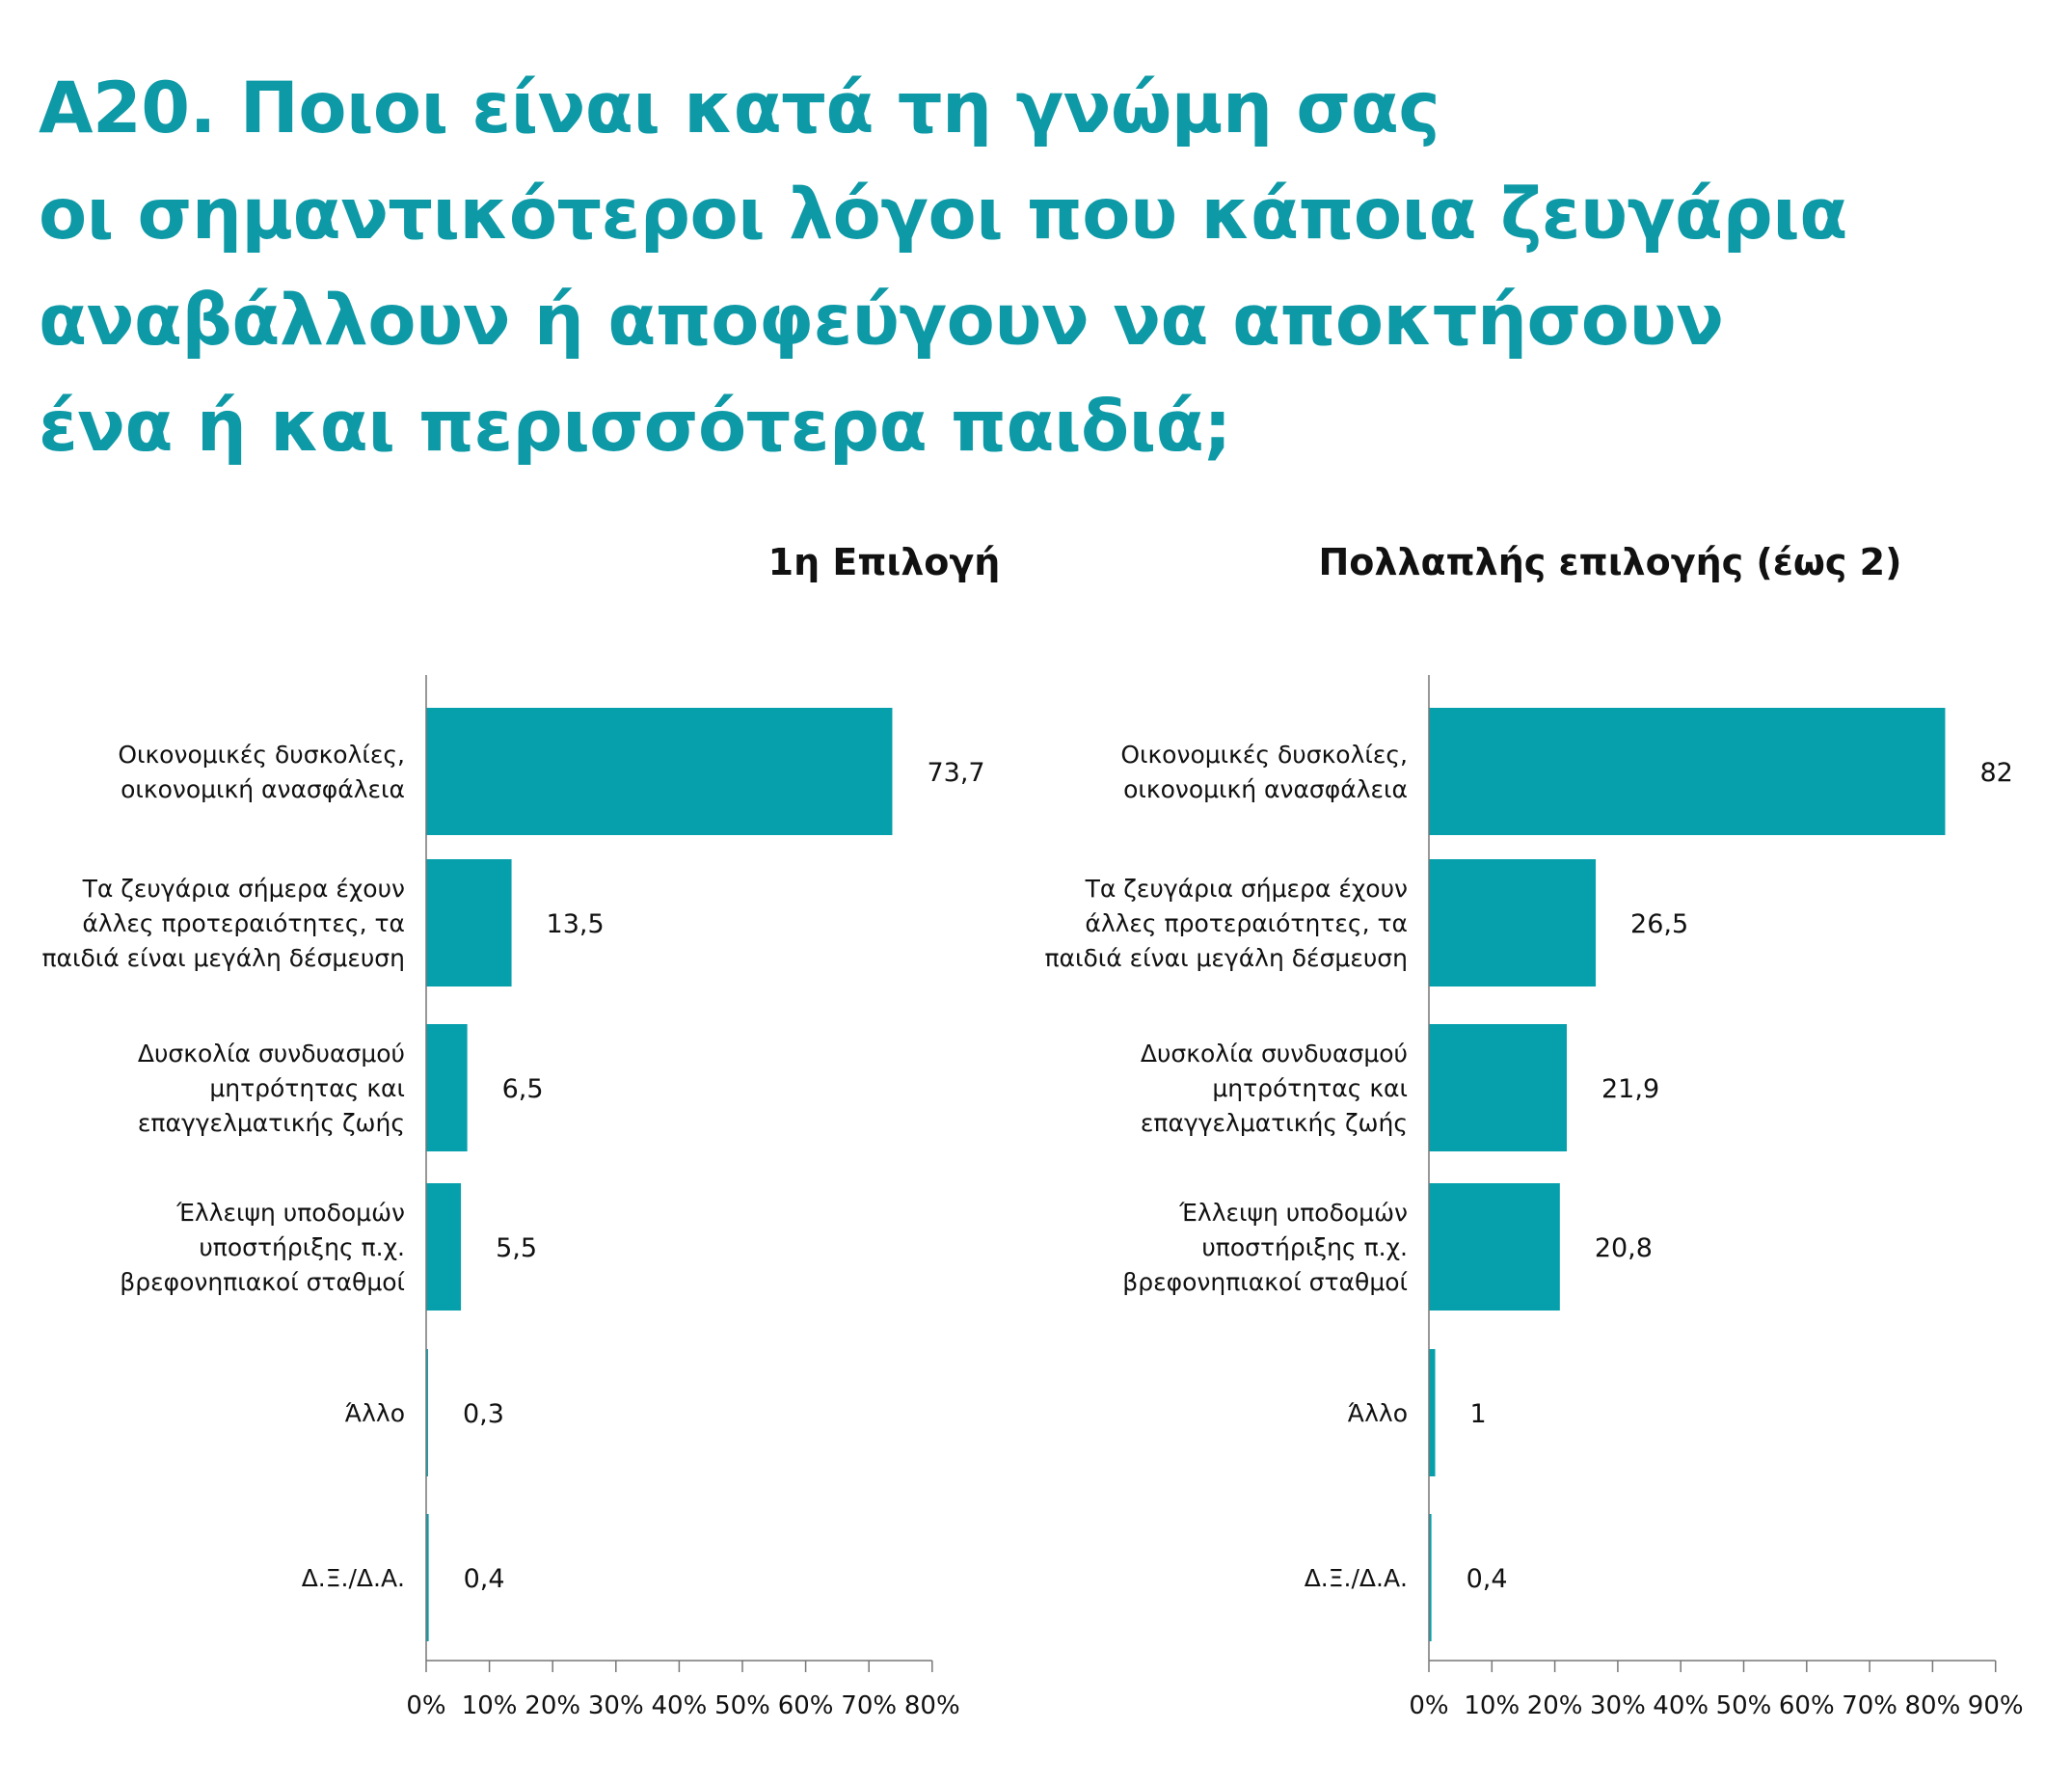 The image size is (2072, 1784). What do you see at coordinates (1610, 562) in the screenshot?
I see `chart-title: Πολλαπλής επιλογής (έως 2)` at bounding box center [1610, 562].